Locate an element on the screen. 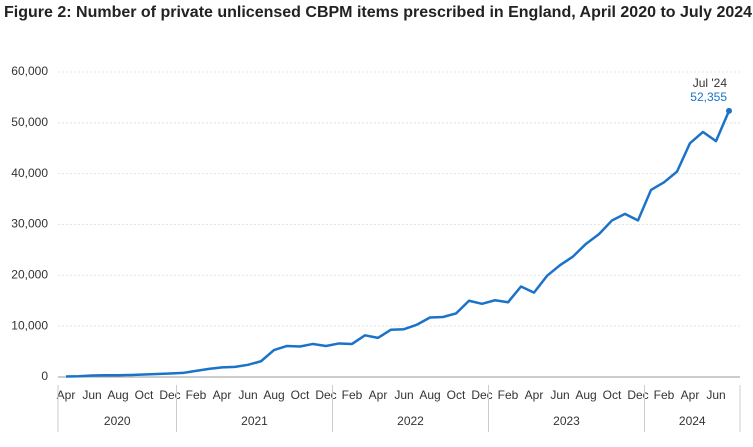  x-group-label: 2020 is located at coordinates (117, 421).